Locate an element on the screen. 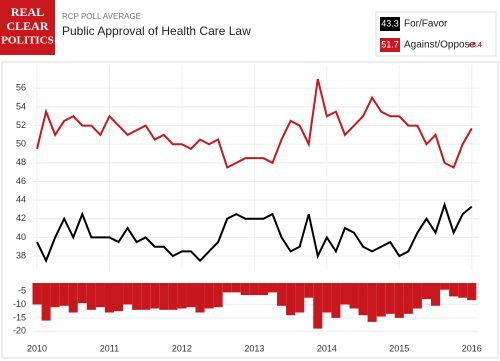  legend-value: 51.7 is located at coordinates (390, 44).